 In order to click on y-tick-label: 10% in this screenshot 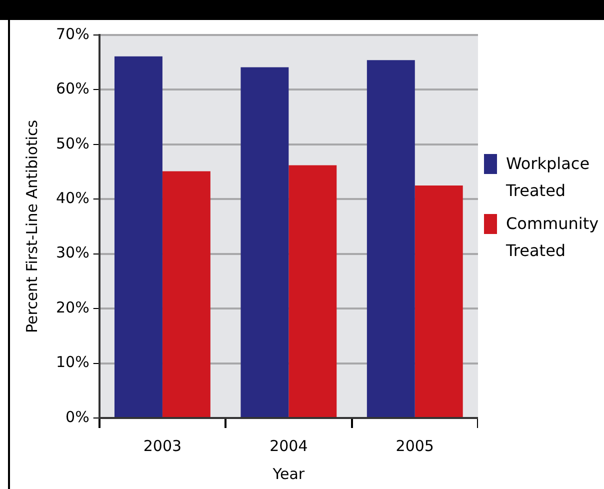, I will do `click(73, 362)`.